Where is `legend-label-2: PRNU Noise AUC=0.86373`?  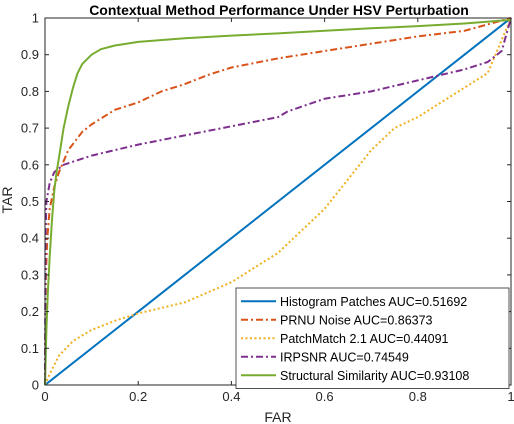
legend-label-2: PRNU Noise AUC=0.86373 is located at coordinates (356, 320).